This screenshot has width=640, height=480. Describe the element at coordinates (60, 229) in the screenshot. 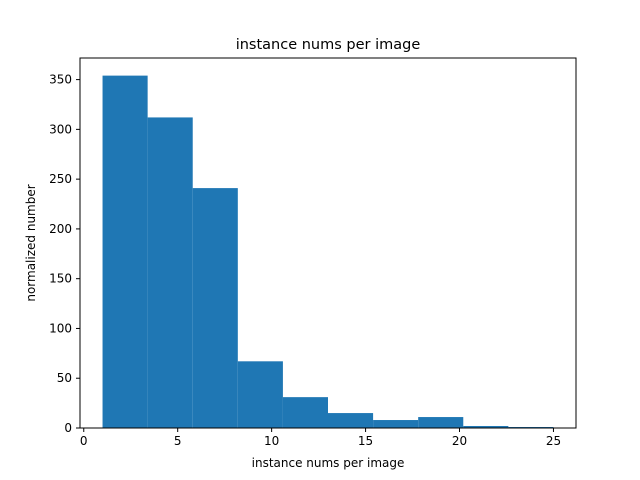

I see `y-tick-label: 200` at that location.